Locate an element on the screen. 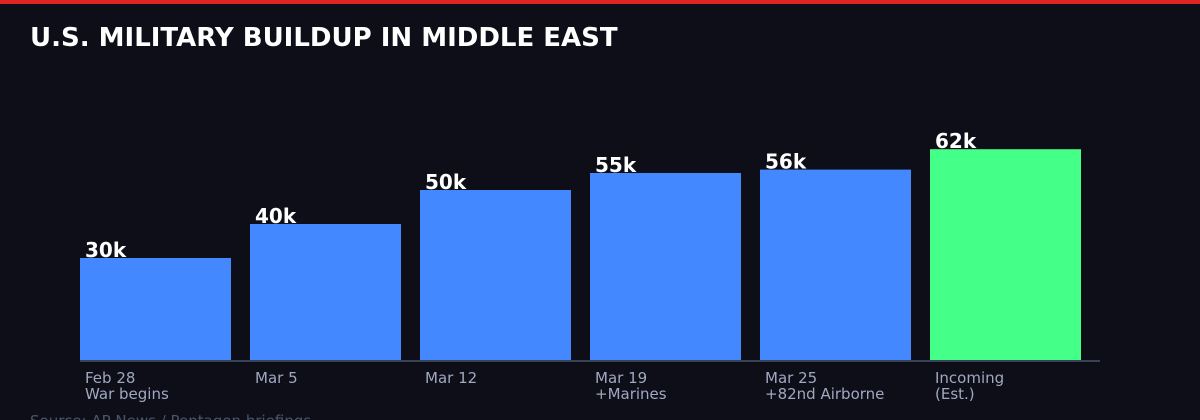  value-label: 30k is located at coordinates (106, 250).